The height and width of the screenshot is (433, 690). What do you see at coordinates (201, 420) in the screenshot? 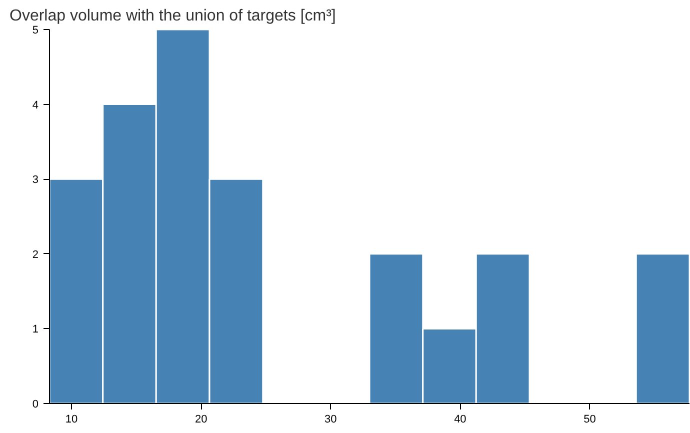
I see `x-tick-label: 20` at bounding box center [201, 420].